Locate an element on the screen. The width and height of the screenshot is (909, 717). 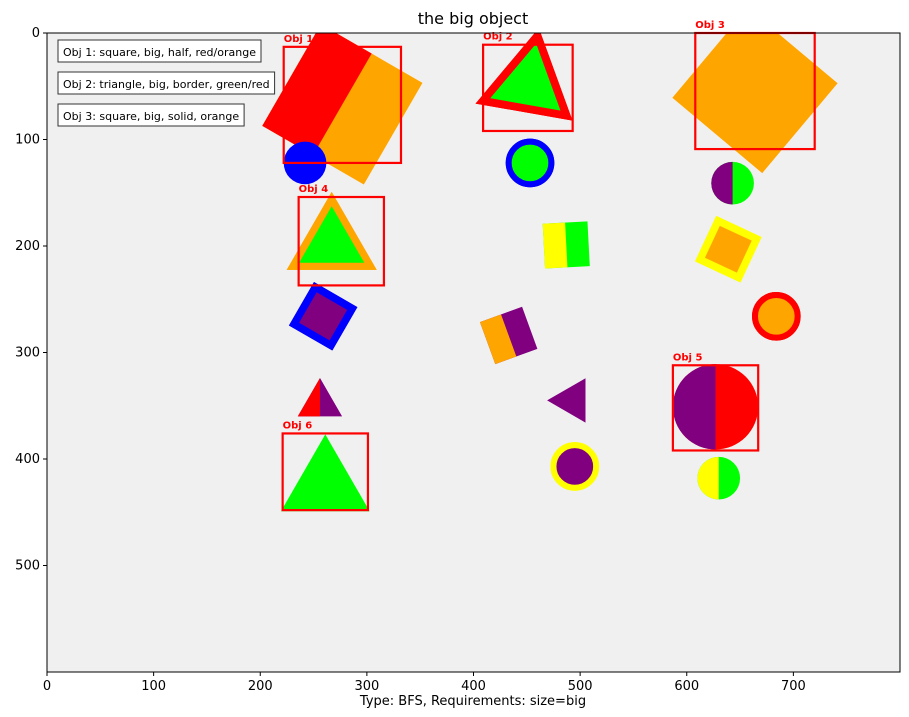
highlight-box-label: Obj 6 is located at coordinates (298, 425).